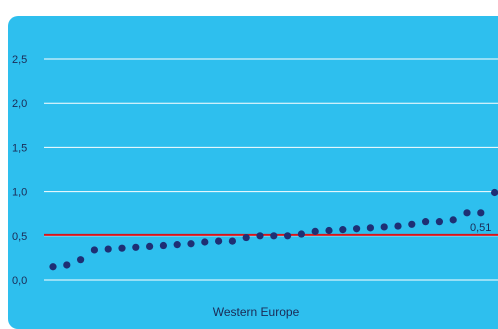  Describe the element at coordinates (19, 60) in the screenshot. I see `y-tick-label: 2,5` at that location.